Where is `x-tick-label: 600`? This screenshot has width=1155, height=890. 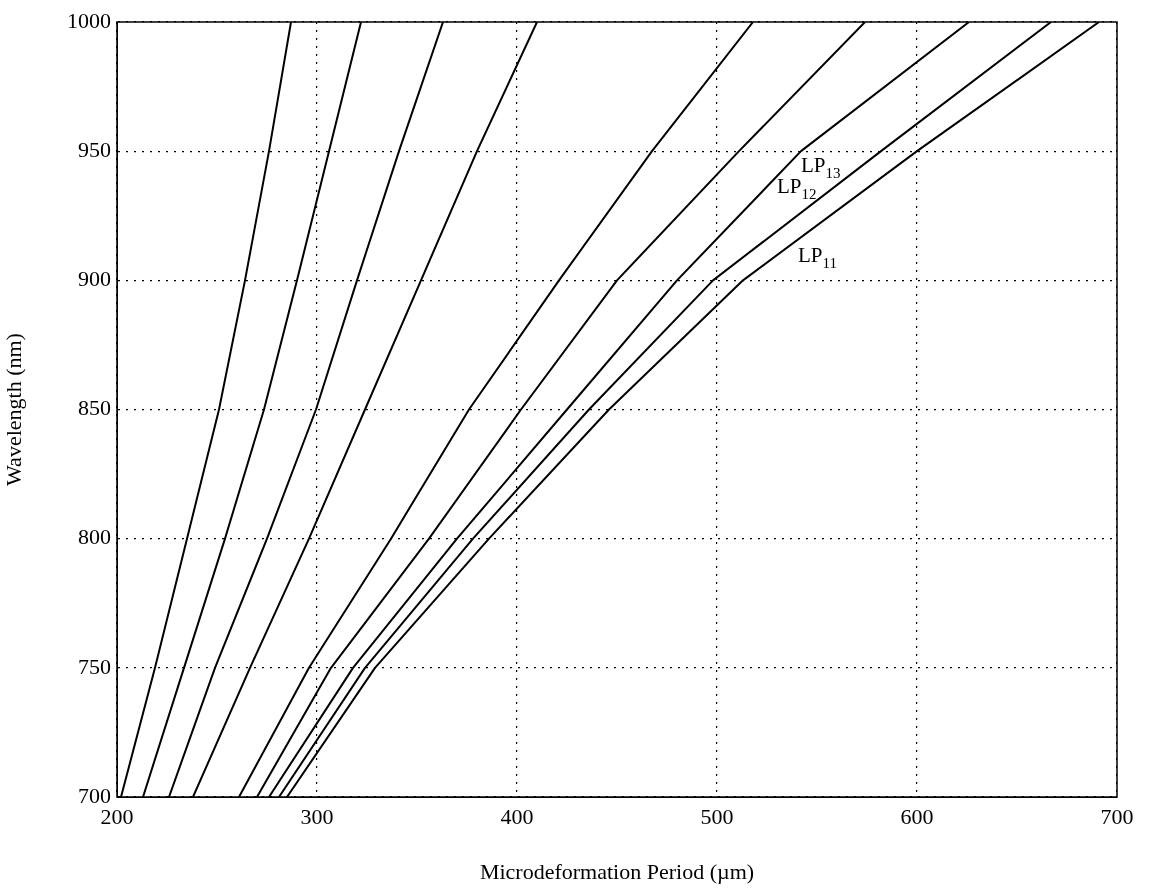
x-tick-label: 600 is located at coordinates (917, 816).